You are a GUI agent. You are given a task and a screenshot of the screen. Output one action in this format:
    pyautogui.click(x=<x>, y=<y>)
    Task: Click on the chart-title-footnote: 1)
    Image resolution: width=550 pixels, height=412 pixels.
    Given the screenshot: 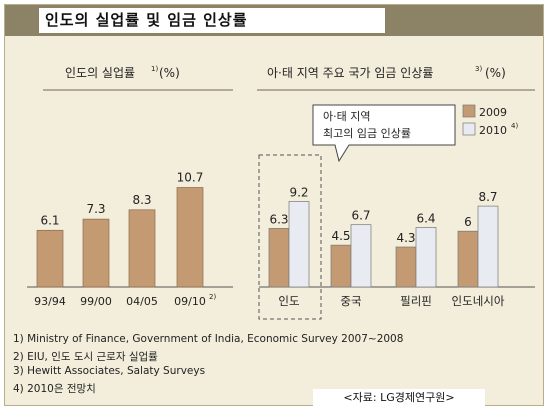 What is the action you would take?
    pyautogui.click(x=154, y=69)
    